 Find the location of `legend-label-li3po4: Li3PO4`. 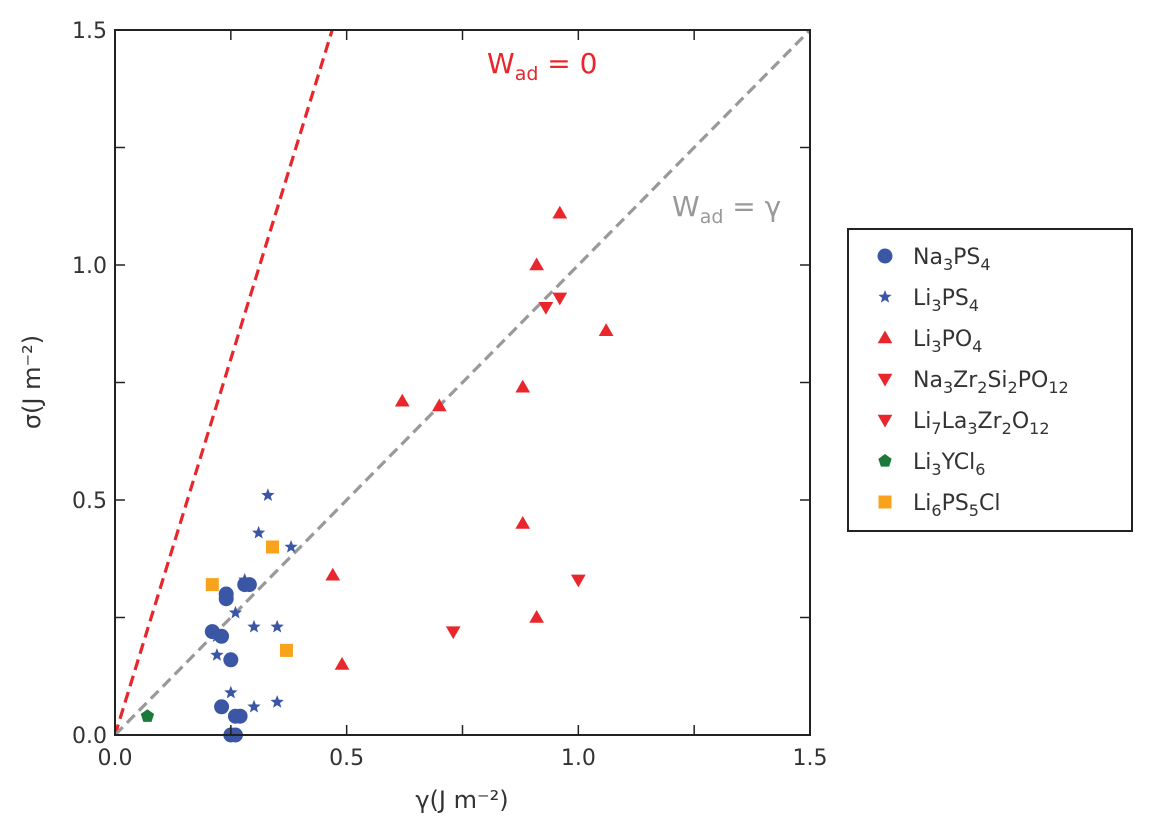

legend-label-li3po4: Li3PO4 is located at coordinates (947, 341).